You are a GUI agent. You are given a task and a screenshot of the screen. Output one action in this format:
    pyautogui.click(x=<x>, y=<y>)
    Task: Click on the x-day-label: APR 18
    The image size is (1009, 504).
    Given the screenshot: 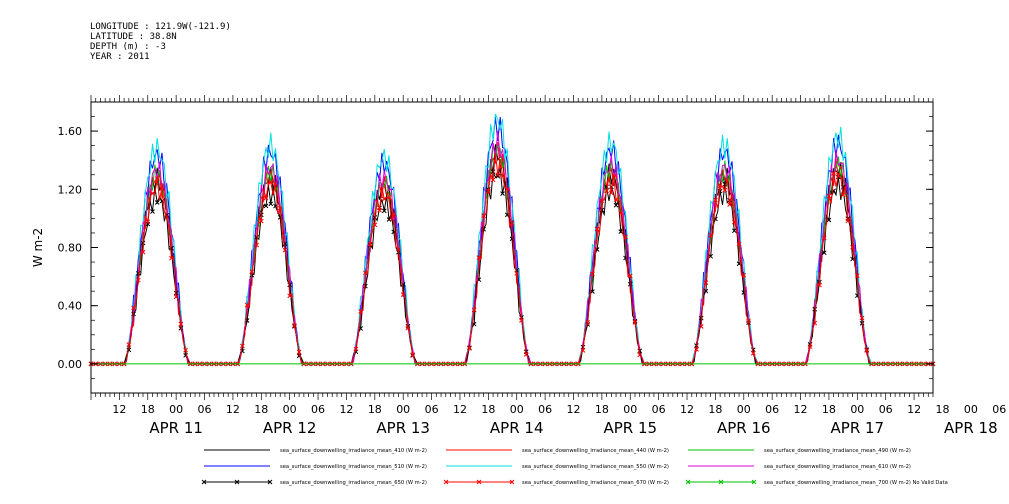 What is the action you would take?
    pyautogui.click(x=971, y=428)
    